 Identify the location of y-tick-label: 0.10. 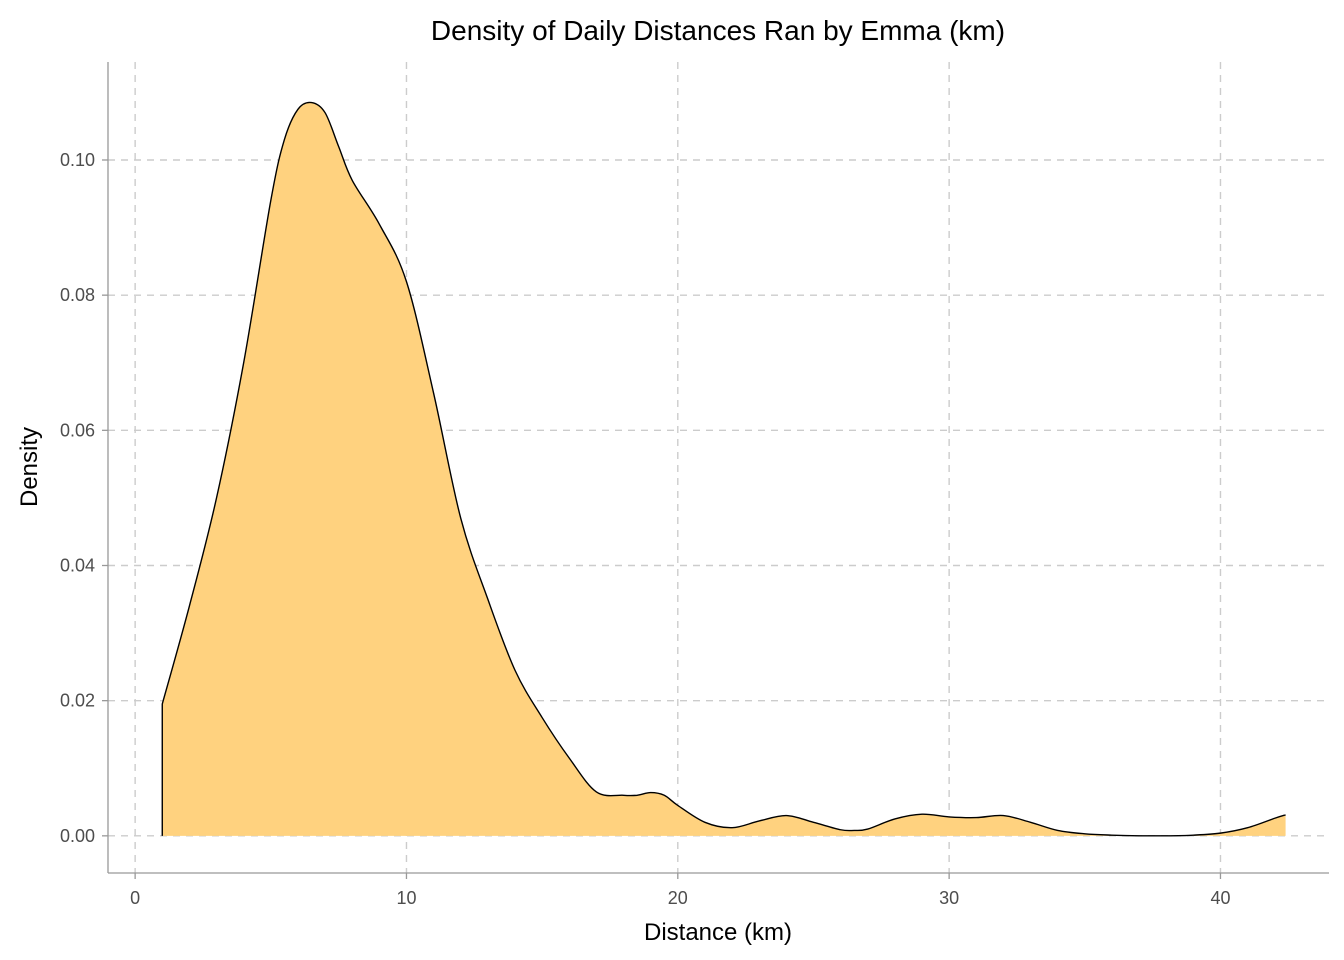
(77, 160).